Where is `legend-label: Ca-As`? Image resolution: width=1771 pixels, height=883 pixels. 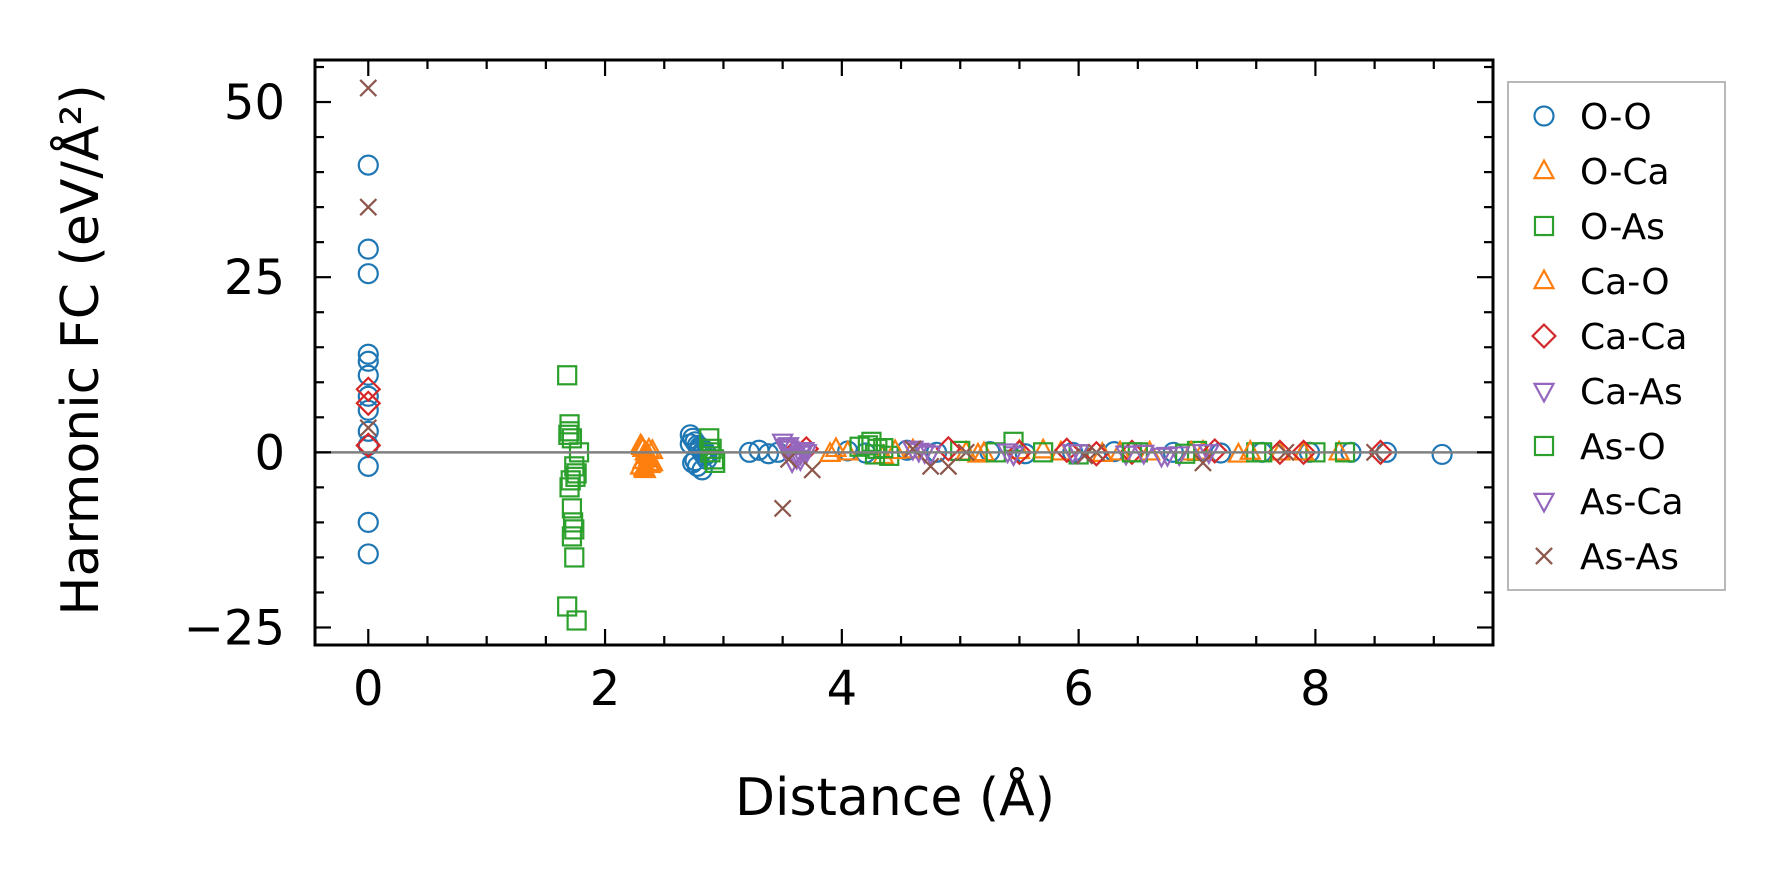
legend-label: Ca-As is located at coordinates (1631, 392).